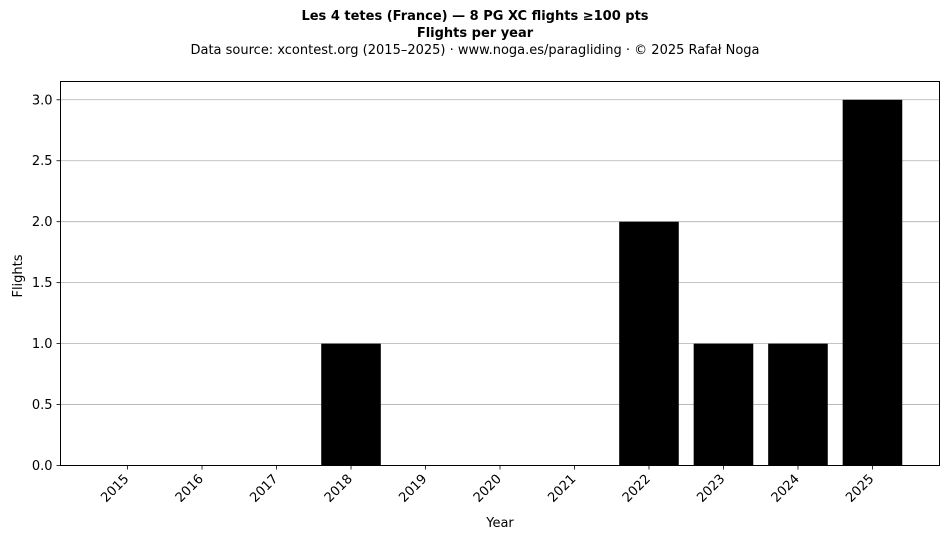  What do you see at coordinates (264, 489) in the screenshot?
I see `x-tick-label: 2017` at bounding box center [264, 489].